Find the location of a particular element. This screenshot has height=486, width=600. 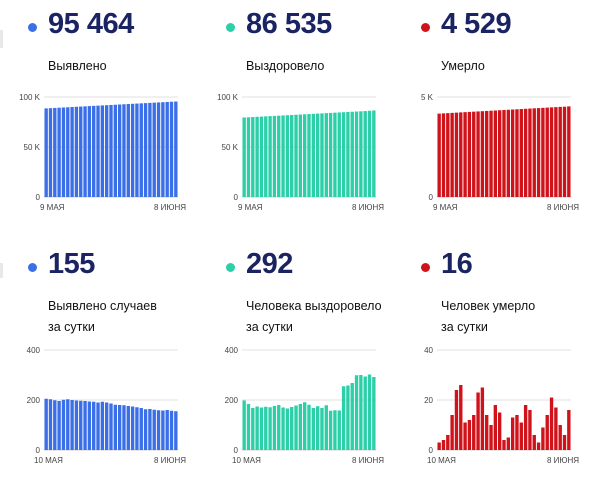

recovered-total-label: Выздоровело is located at coordinates (285, 66).